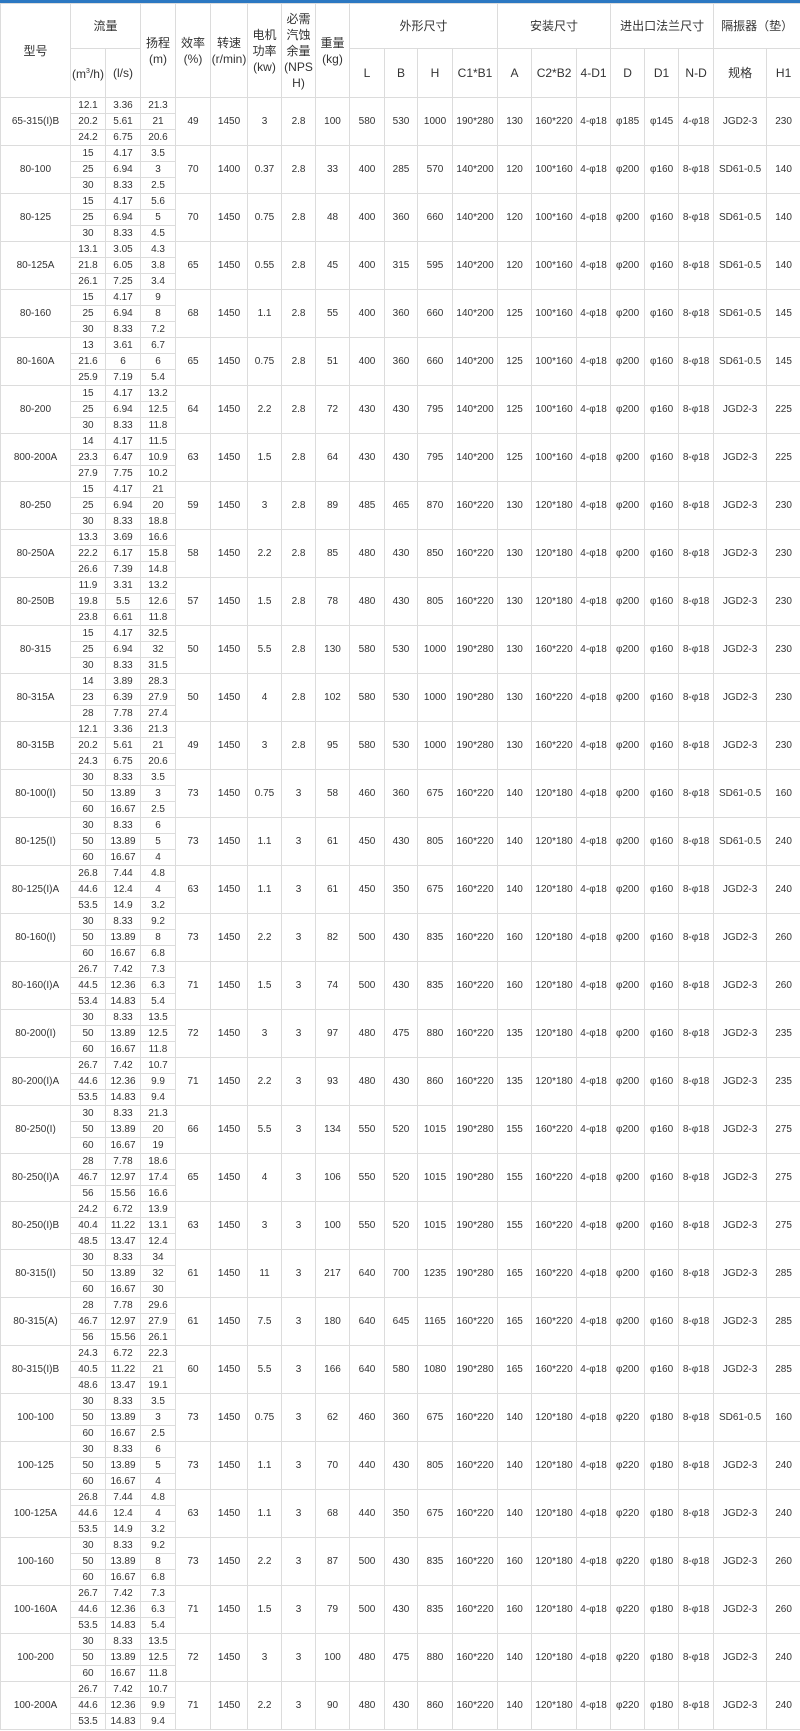 This screenshot has height=1731, width=800. Describe the element at coordinates (123, 1001) in the screenshot. I see `flow-ls-cell: 14.83` at that location.